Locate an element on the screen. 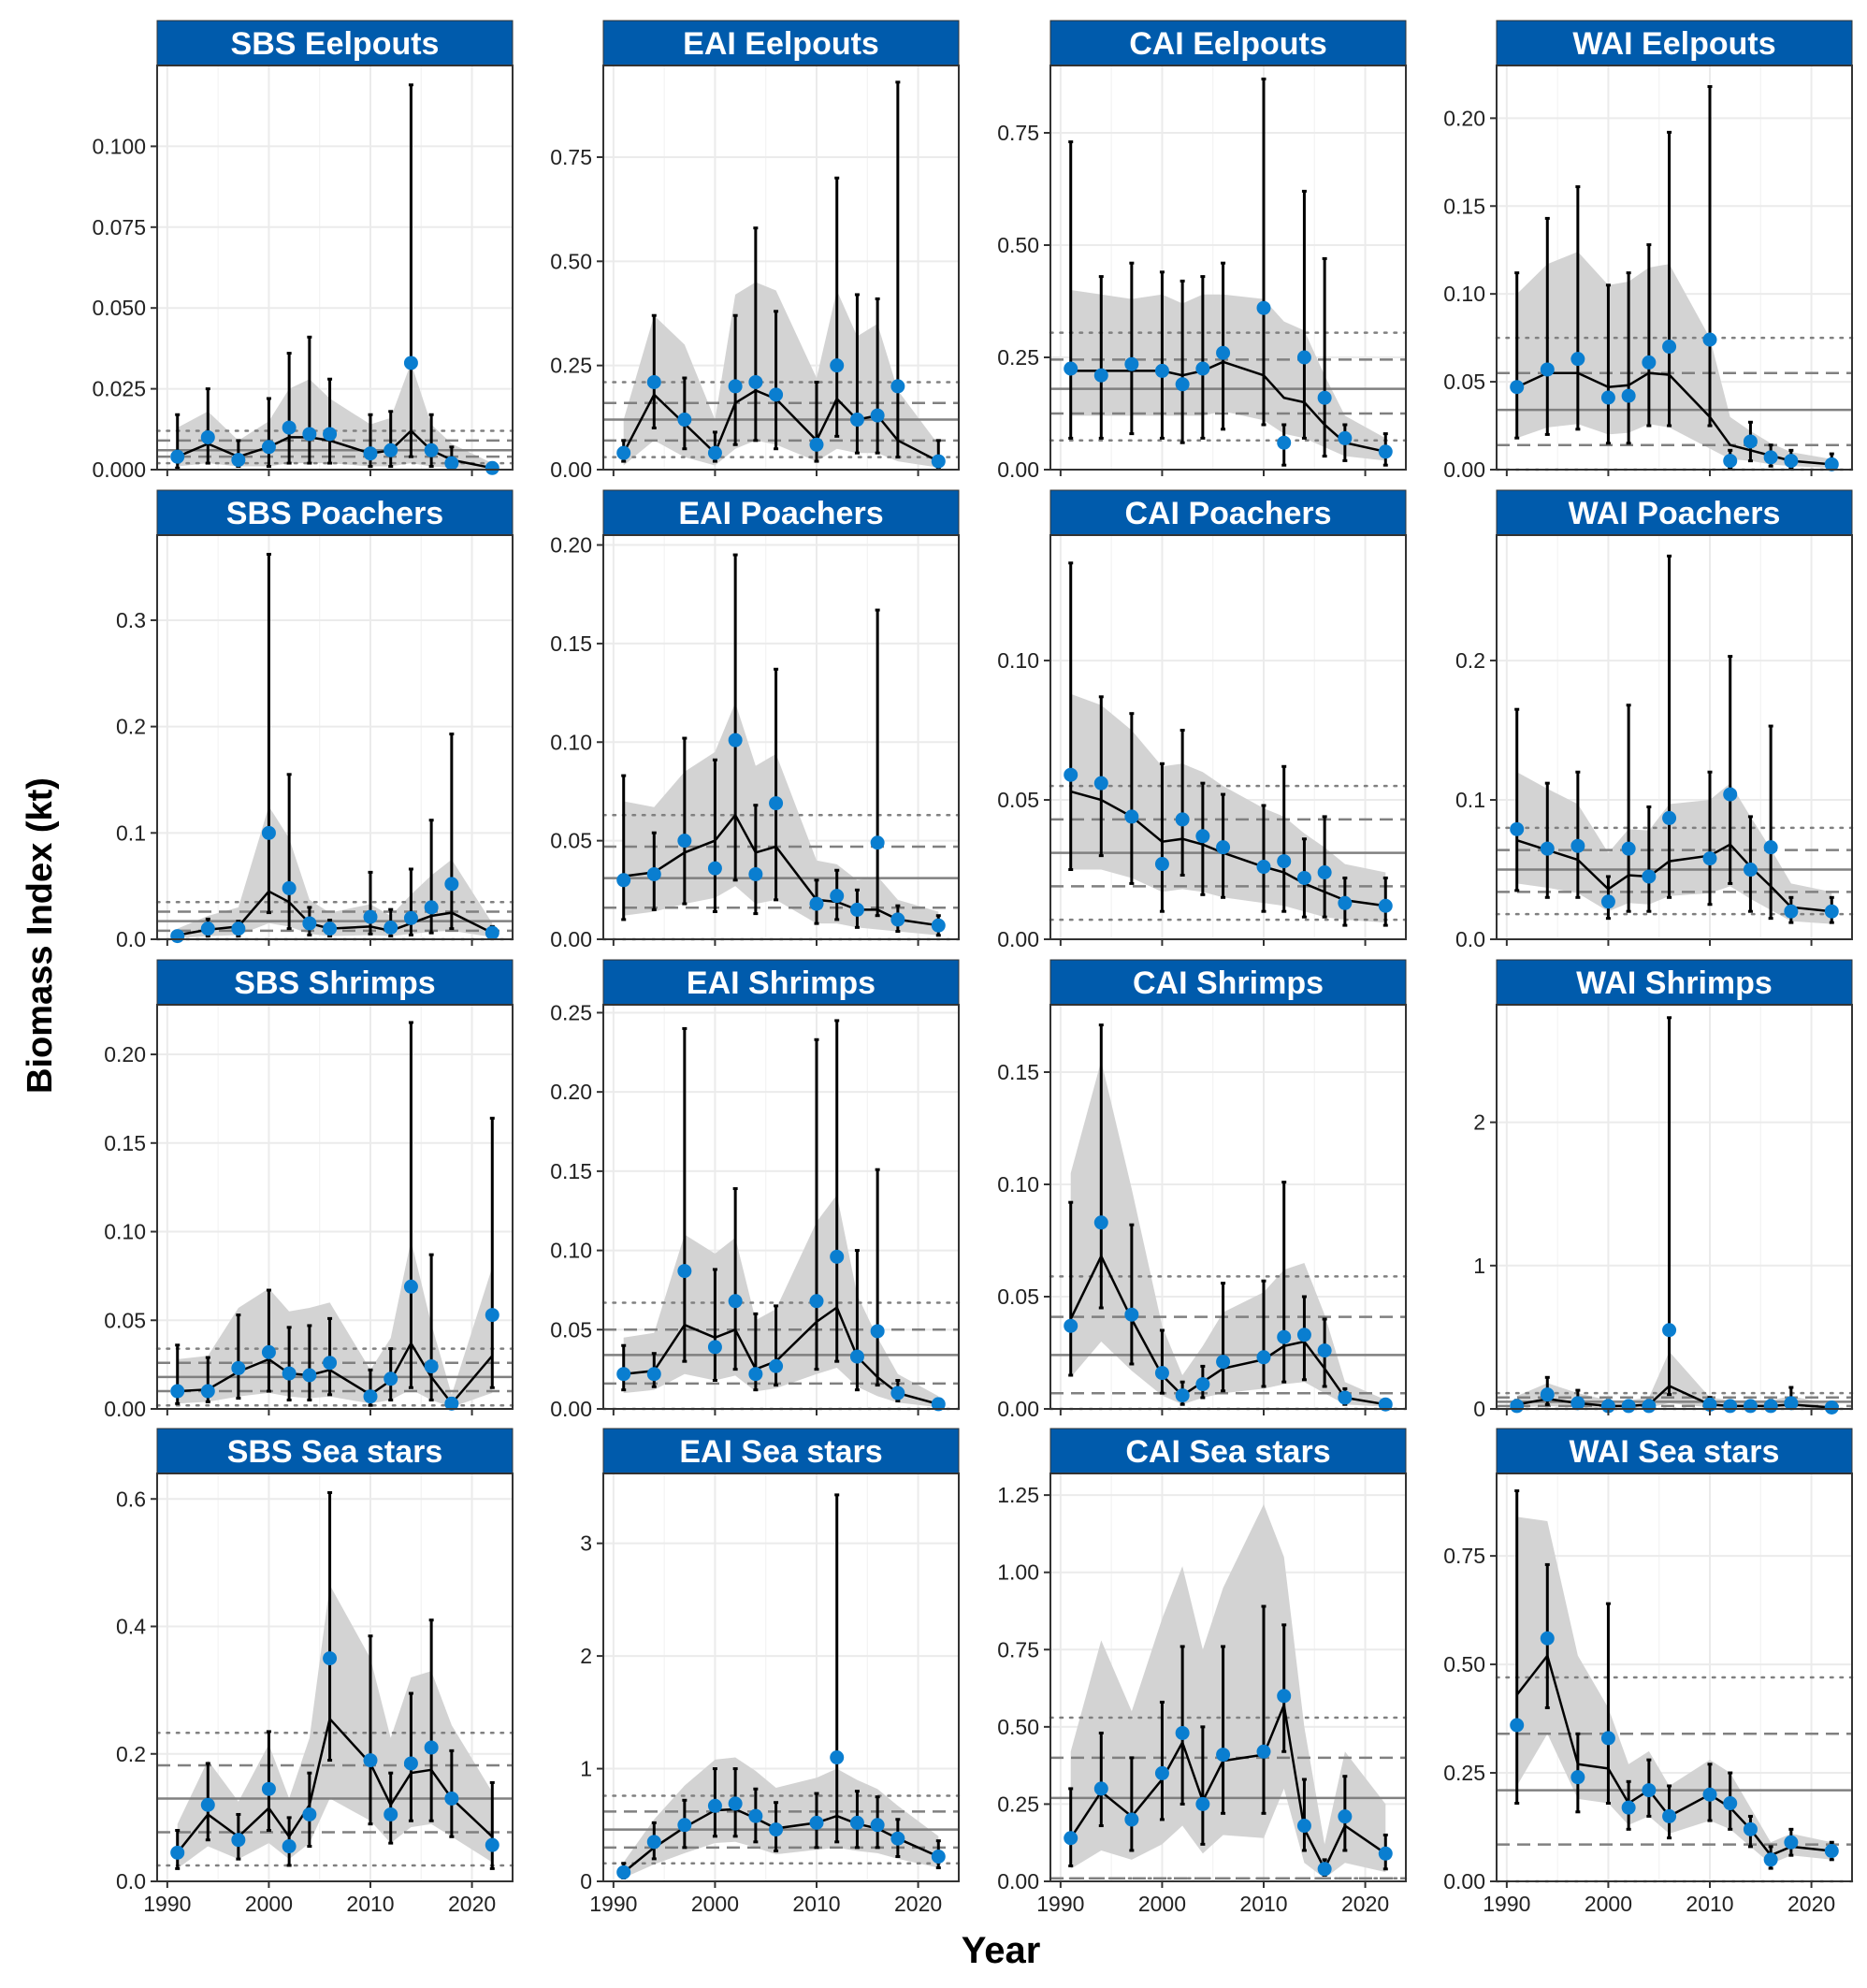  y-tick-label: 0.3 is located at coordinates (131, 620).